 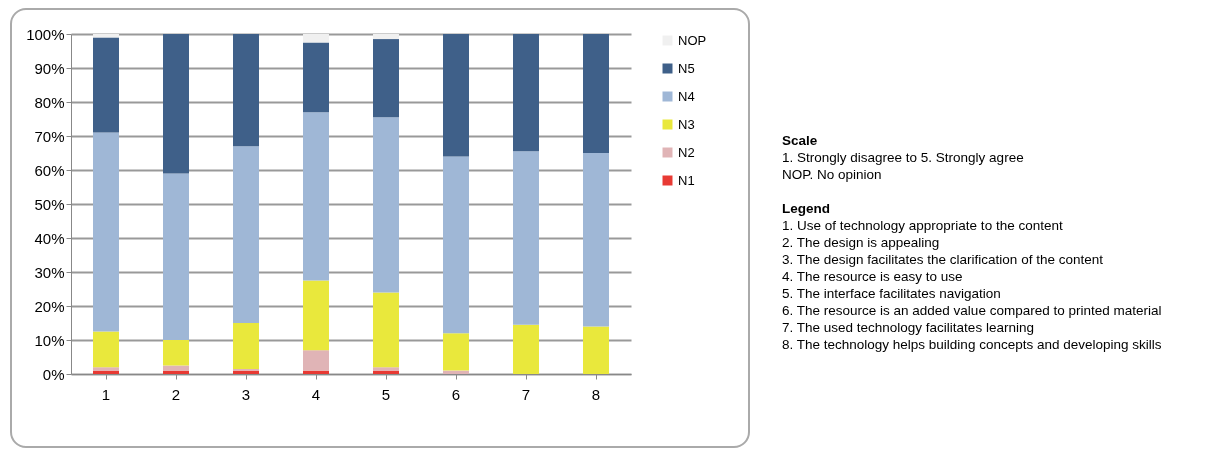 I want to click on legend-label: N1, so click(x=686, y=180).